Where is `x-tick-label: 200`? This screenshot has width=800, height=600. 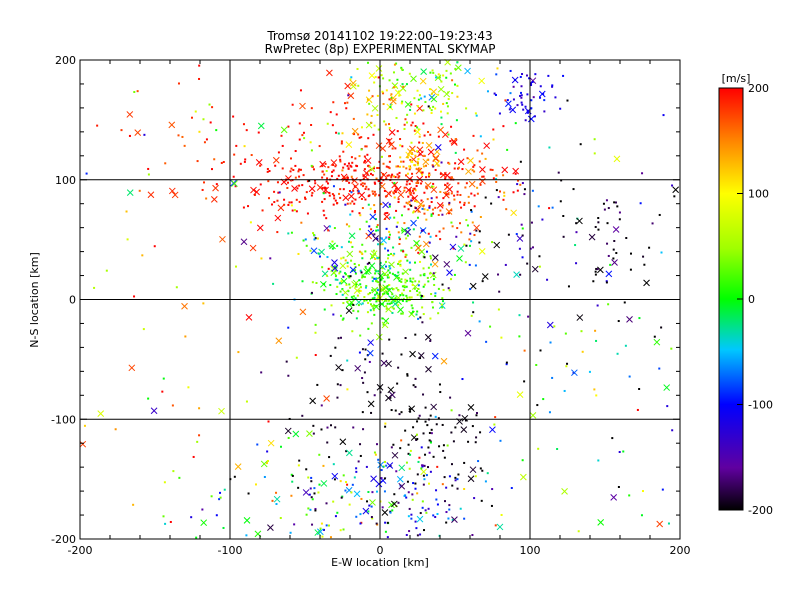 x-tick-label: 200 is located at coordinates (680, 550).